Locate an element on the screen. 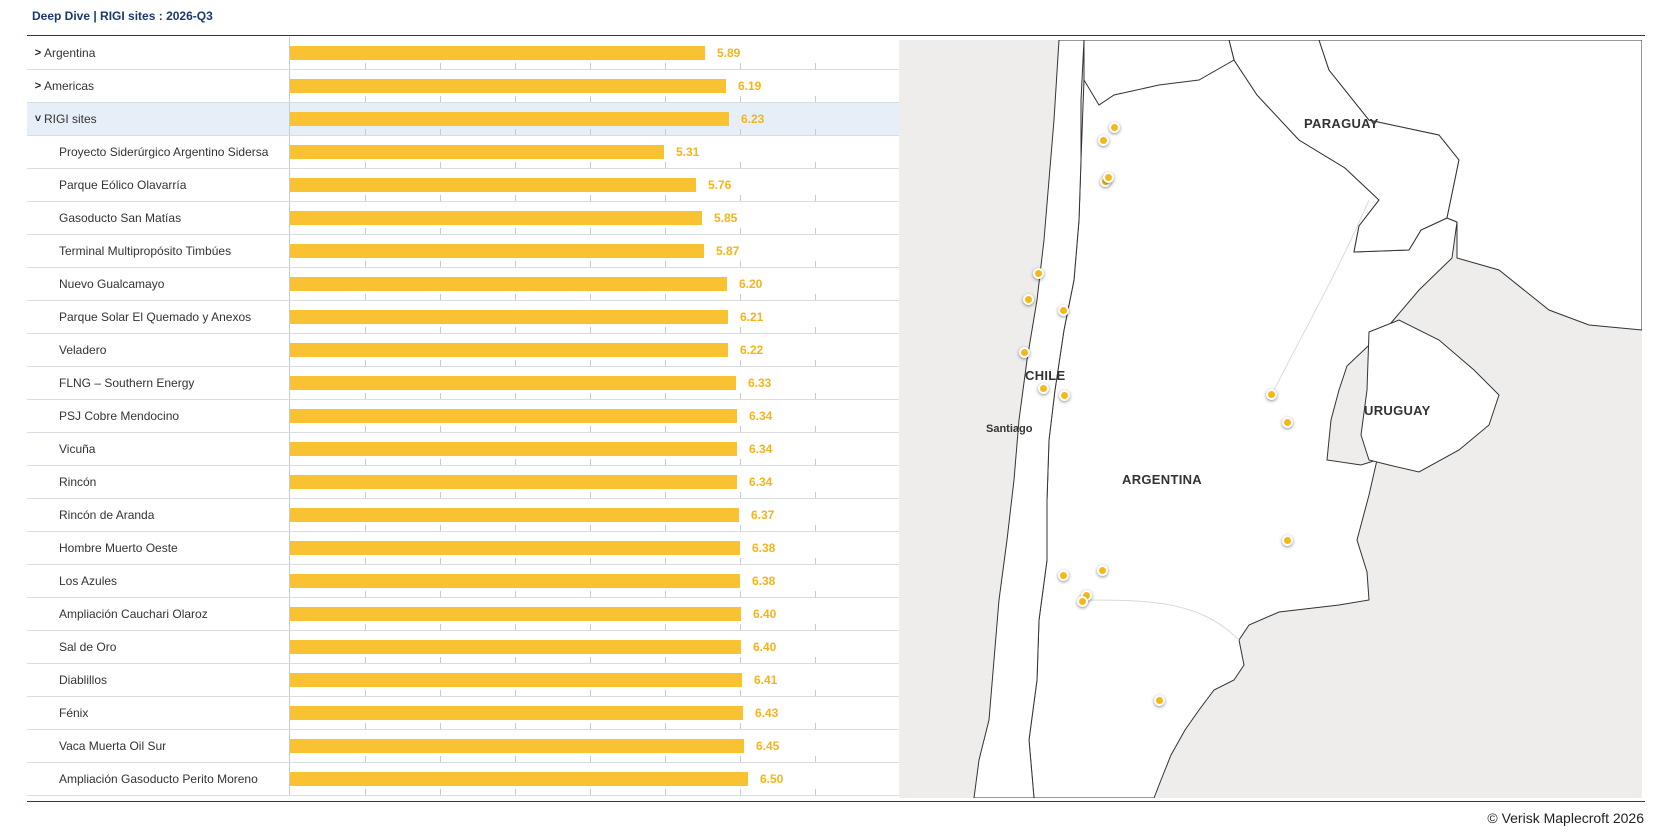 This screenshot has height=837, width=1654. bar-value-label: 6.37 is located at coordinates (763, 515).